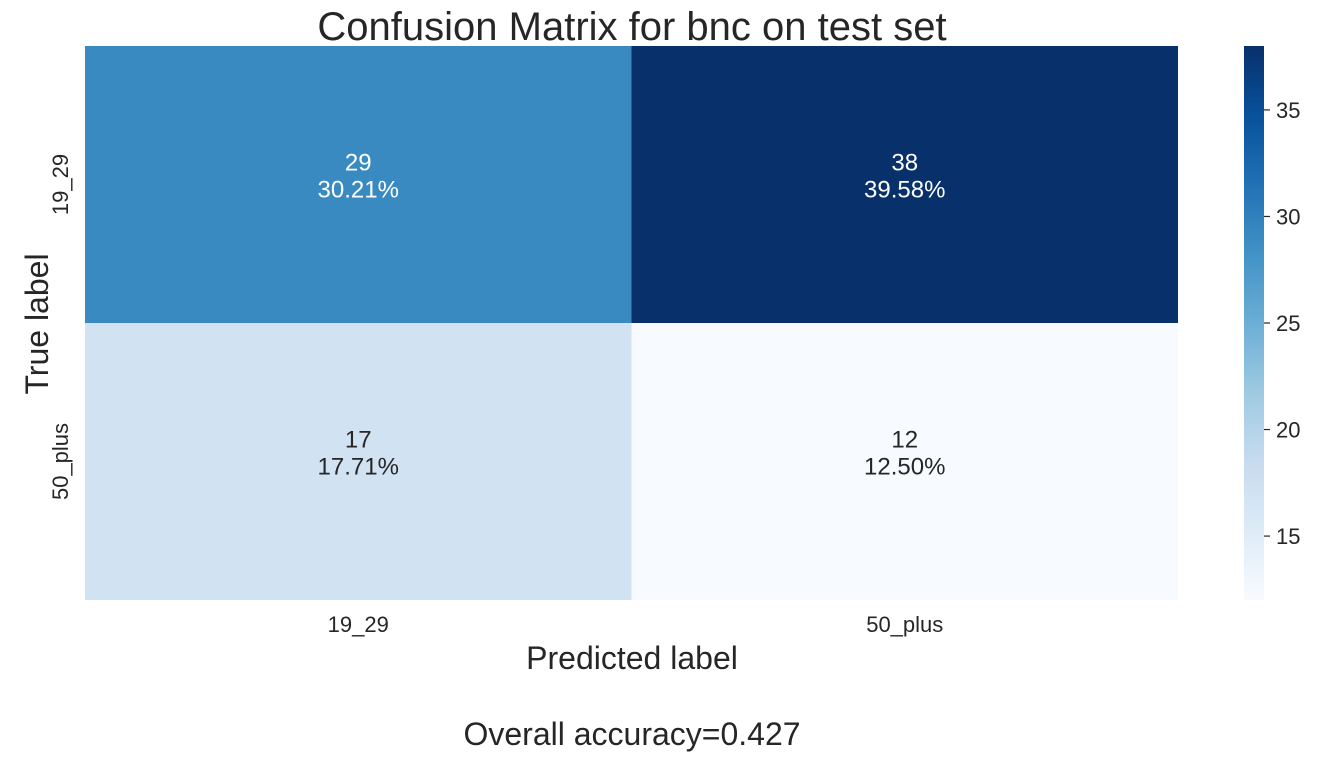 The height and width of the screenshot is (762, 1325). What do you see at coordinates (37, 323) in the screenshot?
I see `y-axis-label: True label` at bounding box center [37, 323].